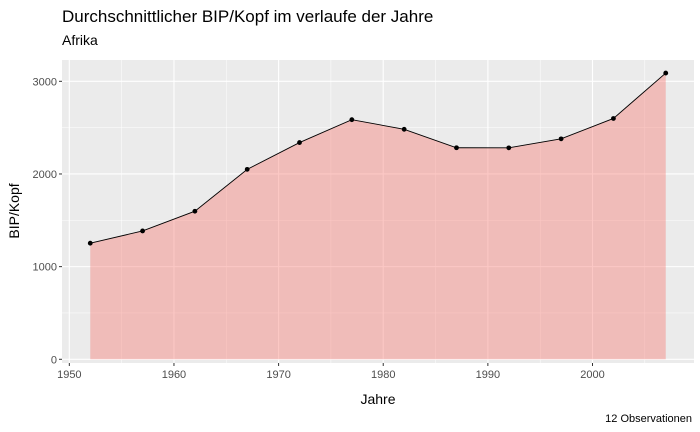  Describe the element at coordinates (488, 375) in the screenshot. I see `x-tick-label: 1990` at that location.